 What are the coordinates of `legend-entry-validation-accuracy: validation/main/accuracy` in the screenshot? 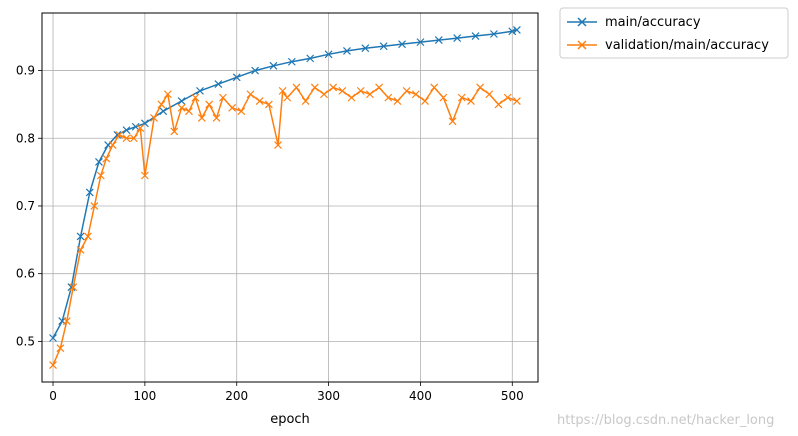 It's located at (687, 45).